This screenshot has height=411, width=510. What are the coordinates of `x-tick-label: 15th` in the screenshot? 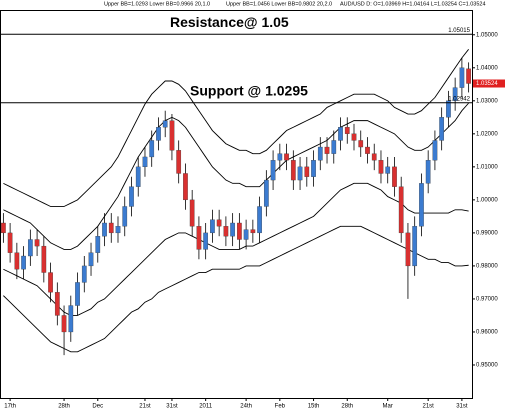 It's located at (314, 407).